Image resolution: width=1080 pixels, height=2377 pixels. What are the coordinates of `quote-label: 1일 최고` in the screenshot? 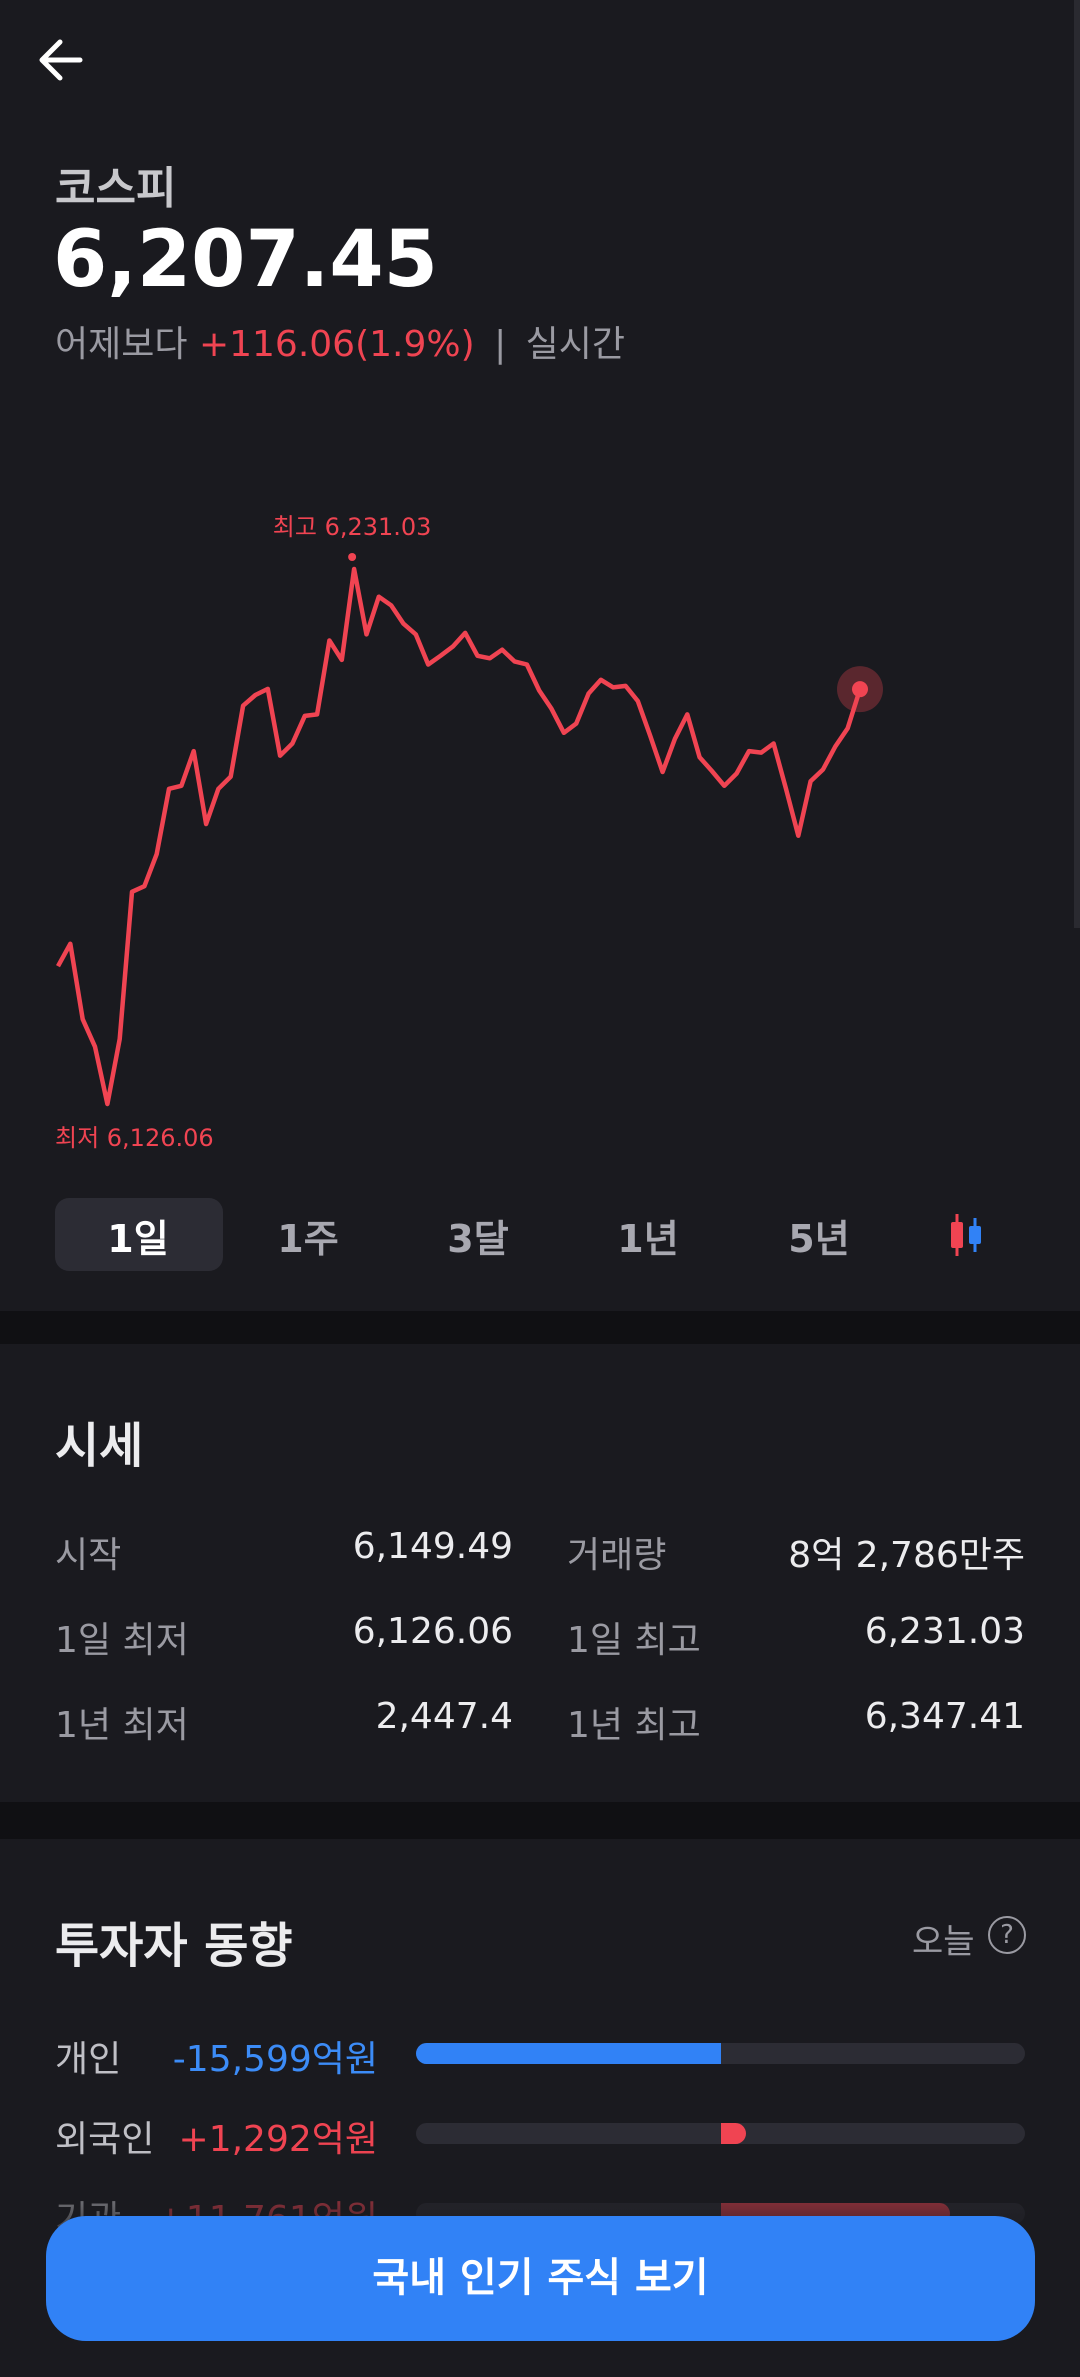 It's located at (634, 1640).